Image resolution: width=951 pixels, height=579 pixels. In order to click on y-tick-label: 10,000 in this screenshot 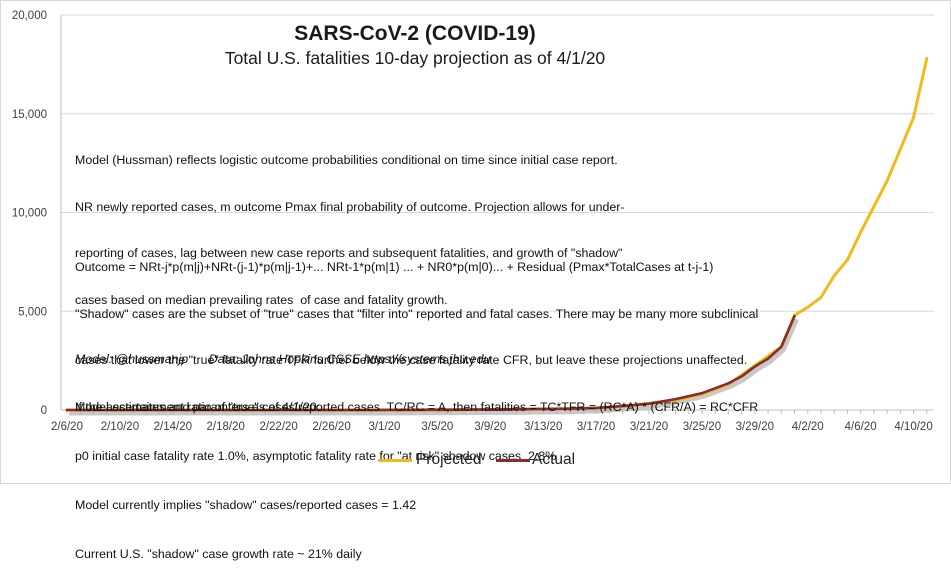, I will do `click(29, 214)`.